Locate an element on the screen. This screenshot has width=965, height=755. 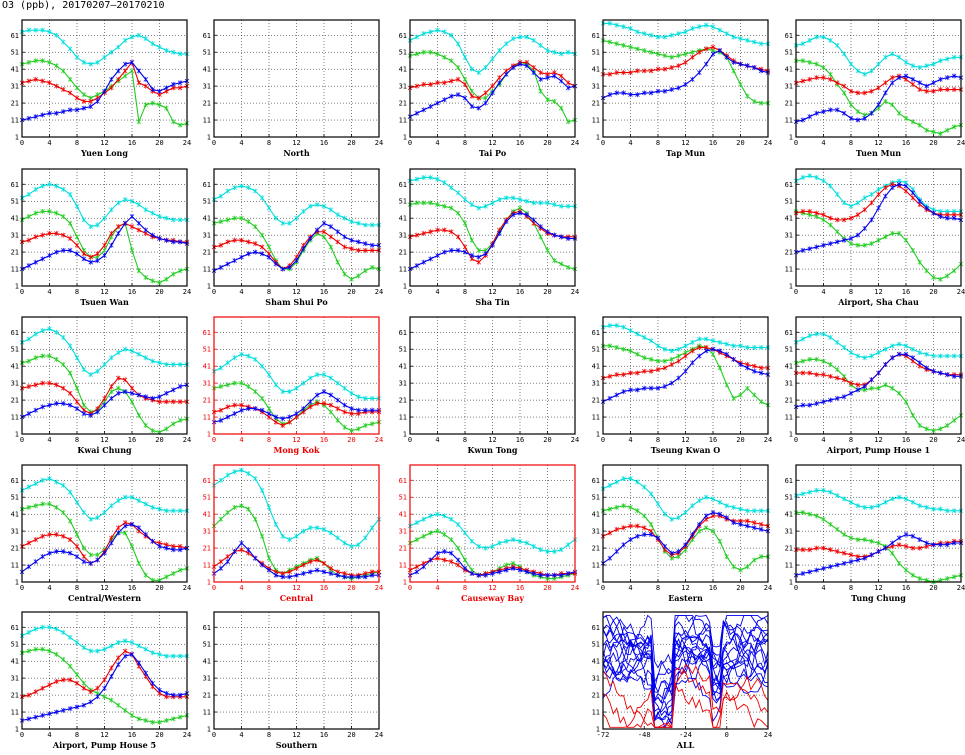
panel-title: Southern is located at coordinates (297, 745).